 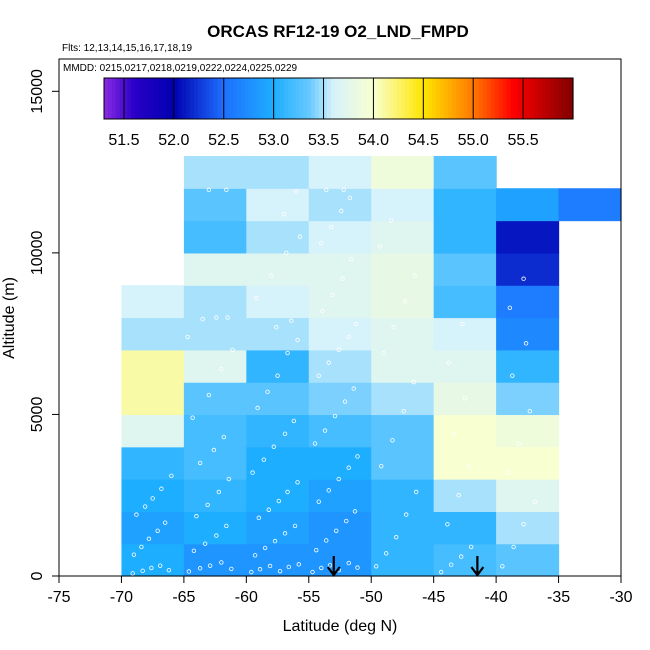 What do you see at coordinates (620, 597) in the screenshot?
I see `x-tick-label: -30` at bounding box center [620, 597].